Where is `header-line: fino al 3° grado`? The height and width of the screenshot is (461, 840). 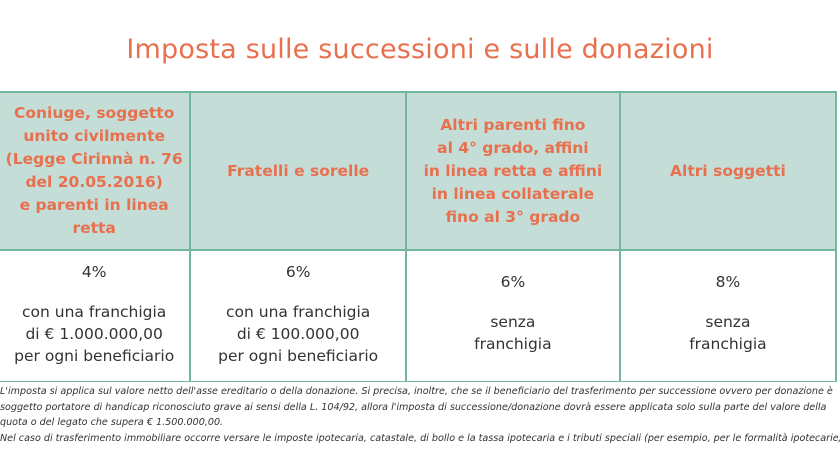
header-line: fino al 3° grado is located at coordinates (513, 216).